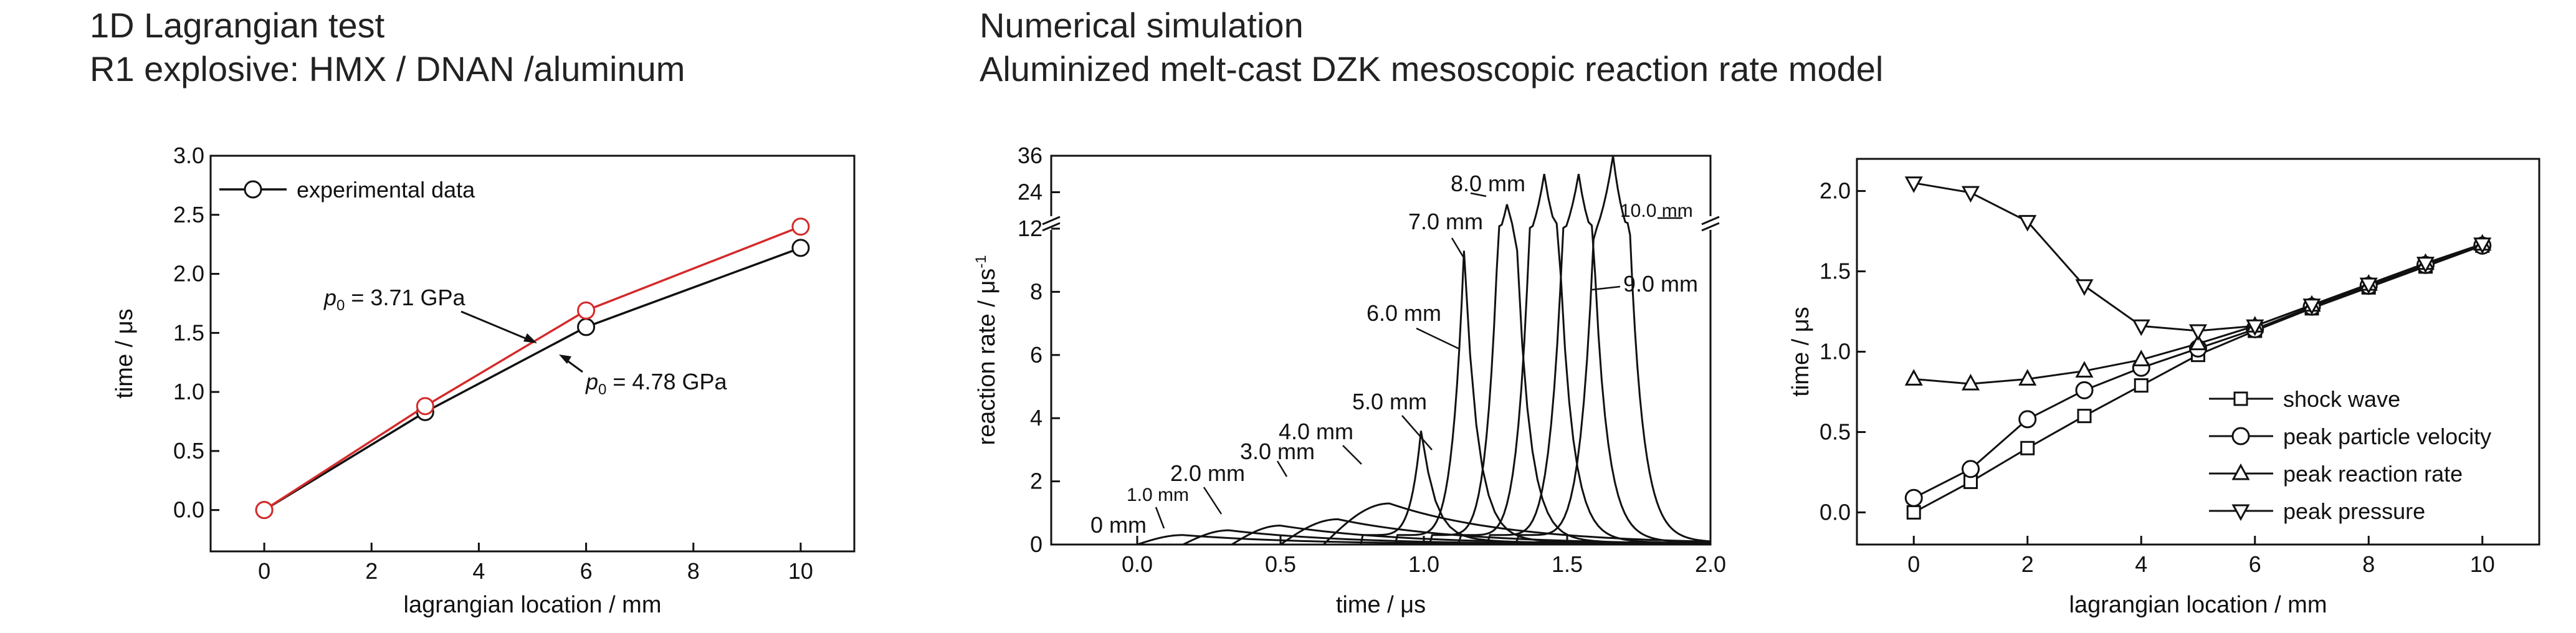 This screenshot has width=2576, height=633. Describe the element at coordinates (1278, 451) in the screenshot. I see `chart2-curve-label: 3.0 mm` at that location.